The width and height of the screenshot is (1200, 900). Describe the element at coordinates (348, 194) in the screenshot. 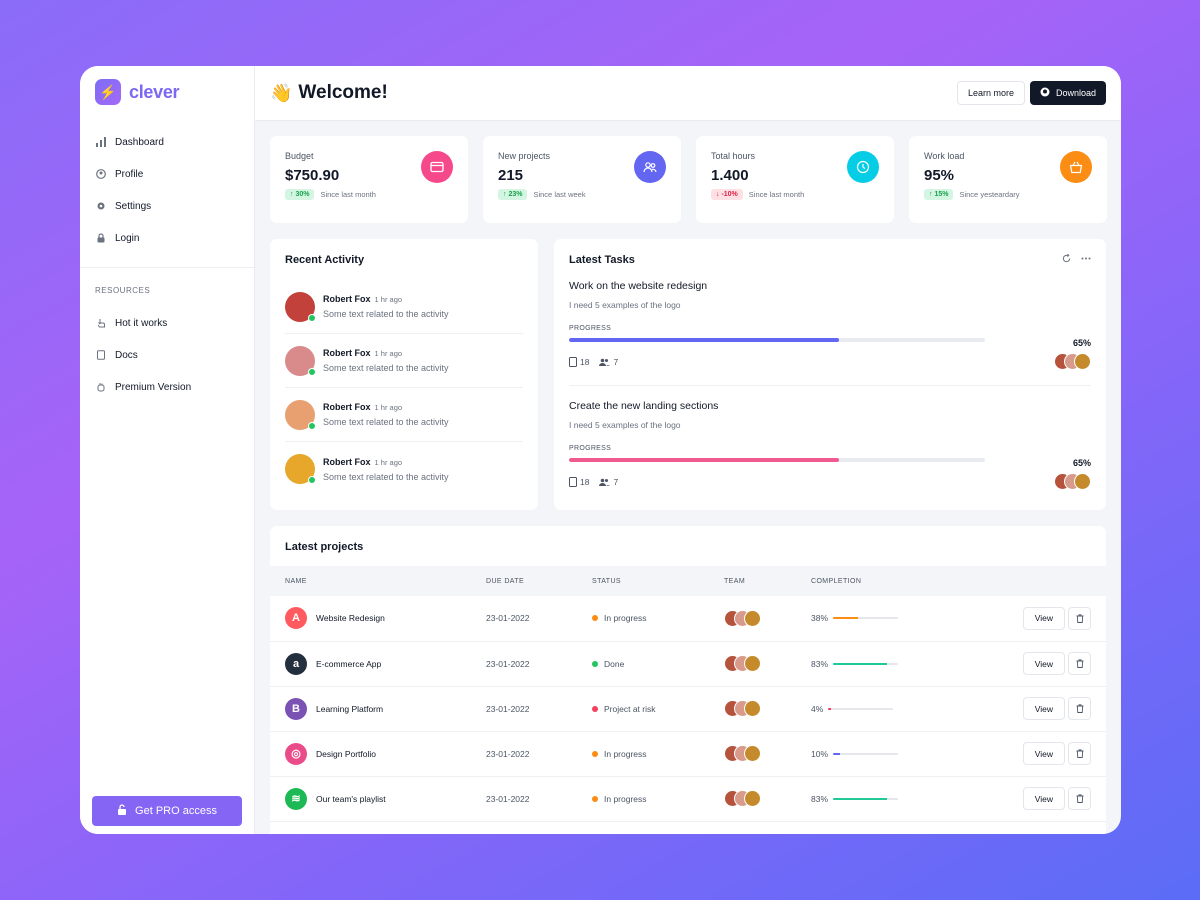

I see `stat-note: Since last month` at that location.